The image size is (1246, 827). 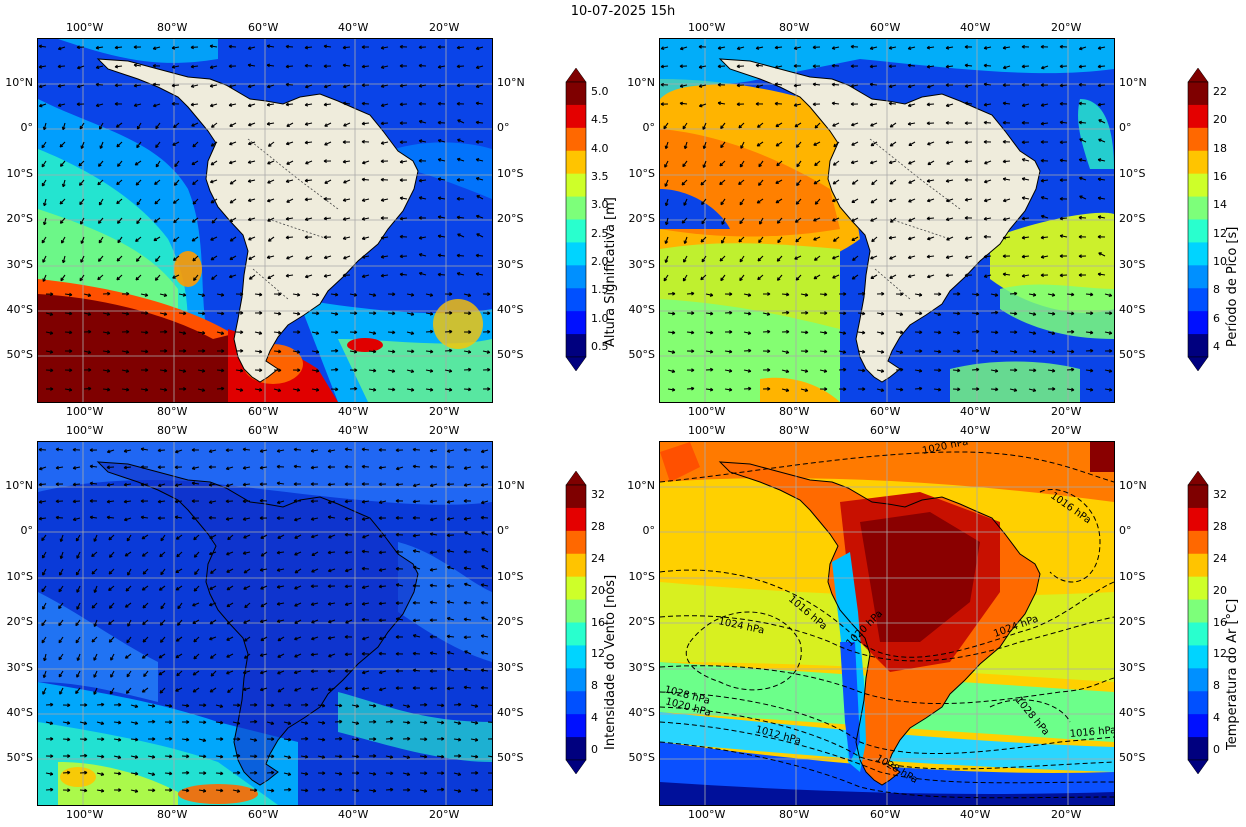 What do you see at coordinates (1232, 286) in the screenshot?
I see `colorbar-label: Período de Pico [s]` at bounding box center [1232, 286].